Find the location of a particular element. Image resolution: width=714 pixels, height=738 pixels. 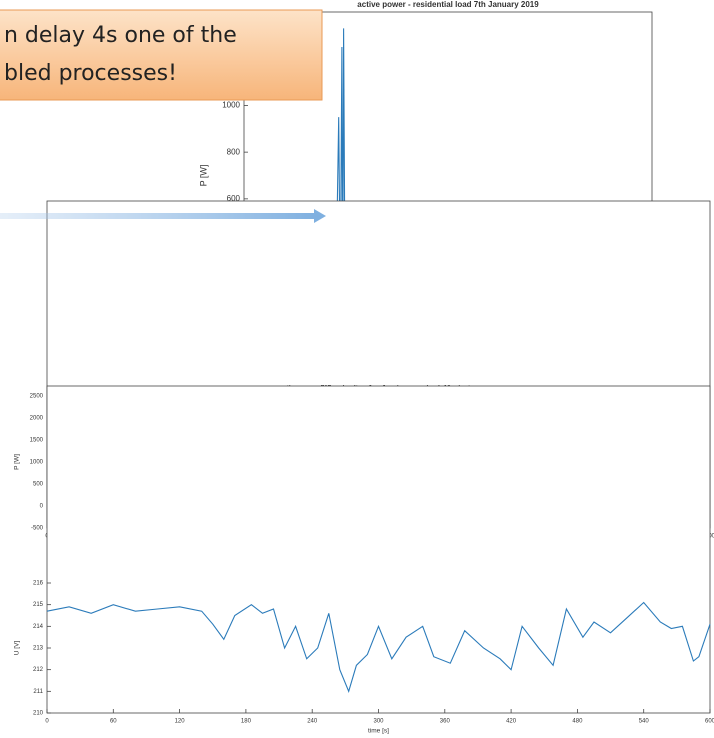

y-tick-label: 500 is located at coordinates (38, 485).